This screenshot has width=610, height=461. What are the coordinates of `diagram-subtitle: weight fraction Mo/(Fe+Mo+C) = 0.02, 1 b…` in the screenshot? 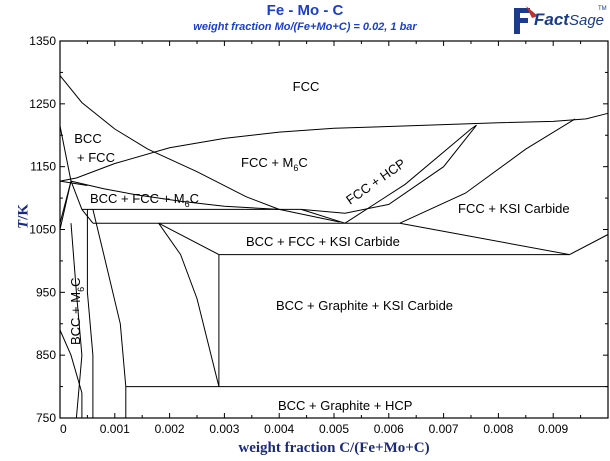 It's located at (305, 27).